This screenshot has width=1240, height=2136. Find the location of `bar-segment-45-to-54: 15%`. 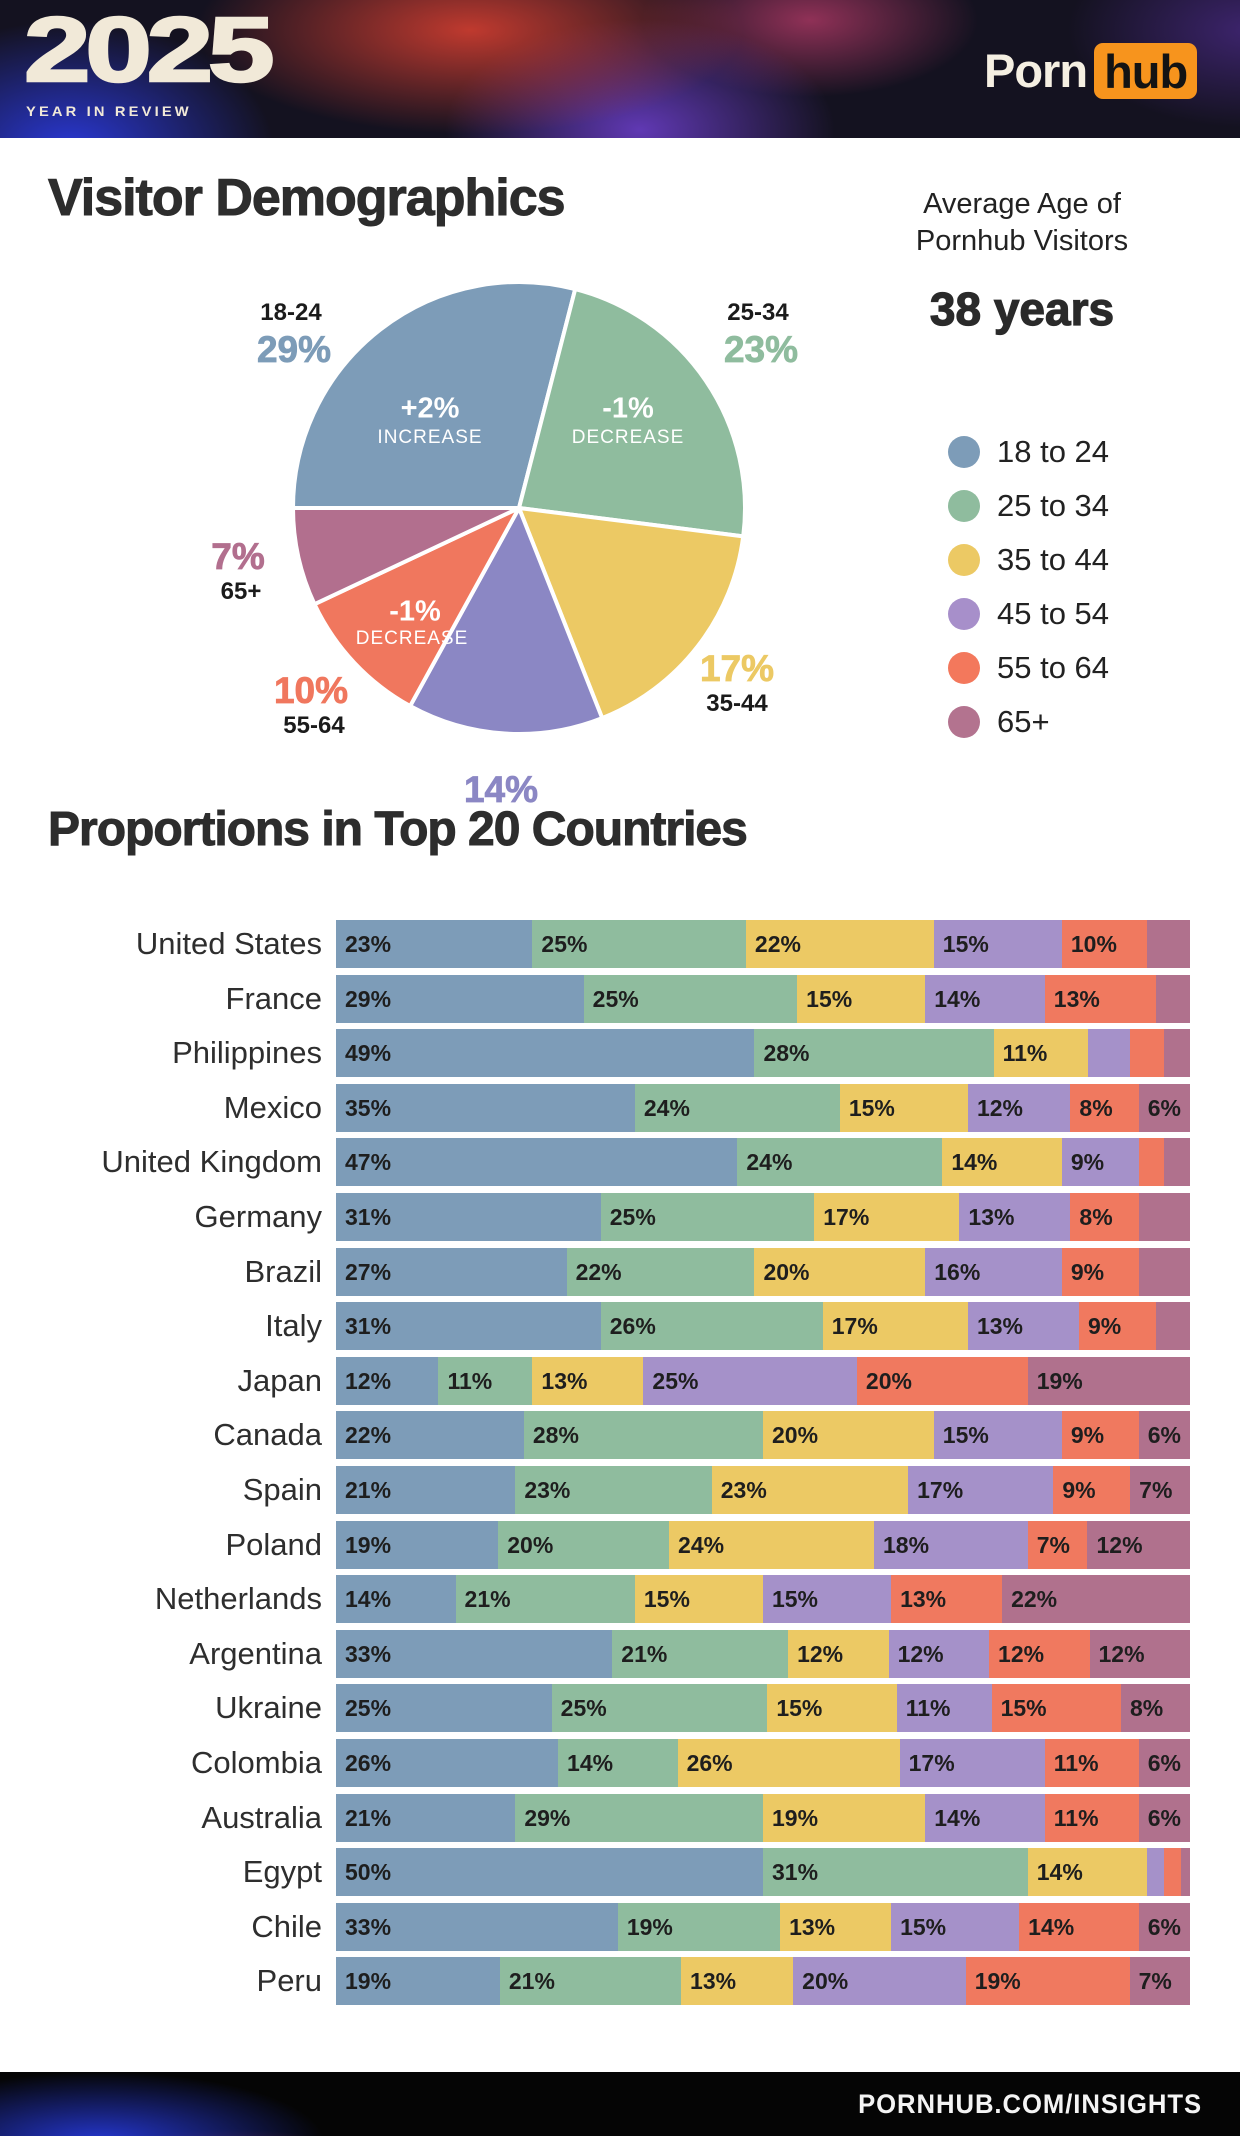

bar-segment-45-to-54: 15% is located at coordinates (997, 944).